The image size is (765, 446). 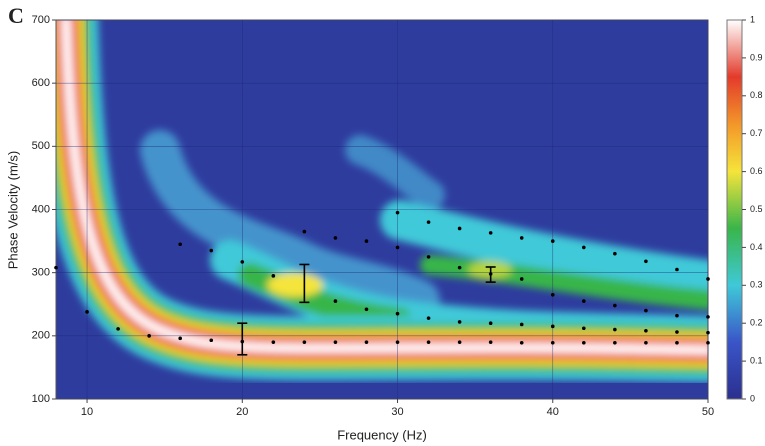 I want to click on colorbar-tick-label: 0.3, so click(x=756, y=285).